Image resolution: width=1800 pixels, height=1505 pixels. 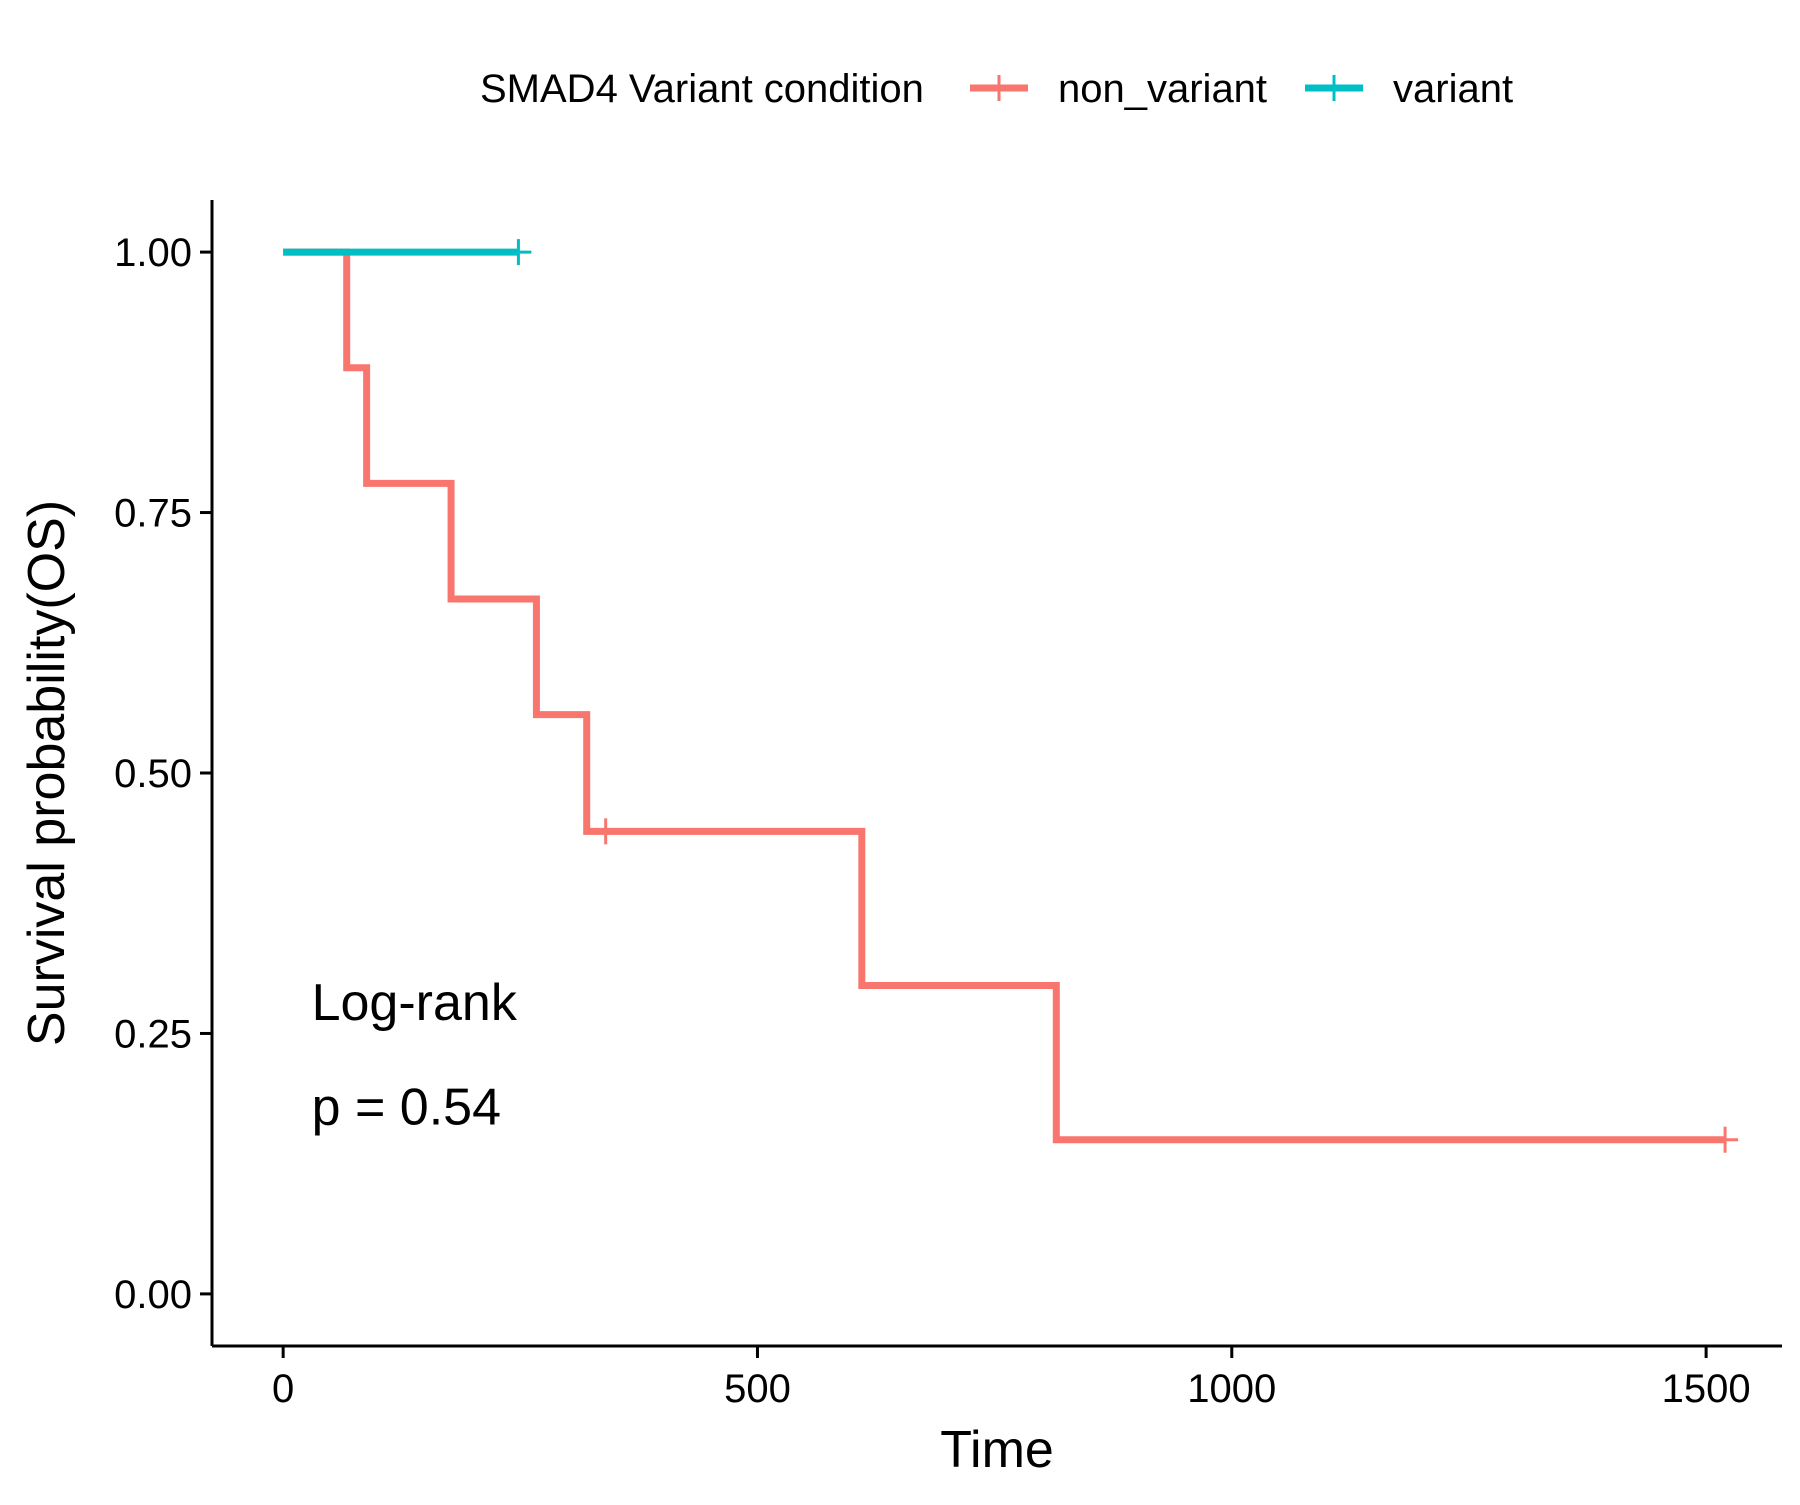 I want to click on y-tick-label: 0.50, so click(x=153, y=774).